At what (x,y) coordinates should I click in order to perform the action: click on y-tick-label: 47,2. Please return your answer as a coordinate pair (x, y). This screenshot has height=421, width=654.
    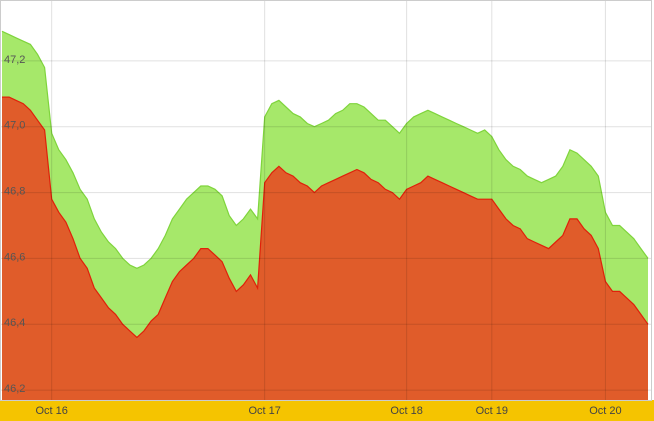
    Looking at the image, I should click on (14, 60).